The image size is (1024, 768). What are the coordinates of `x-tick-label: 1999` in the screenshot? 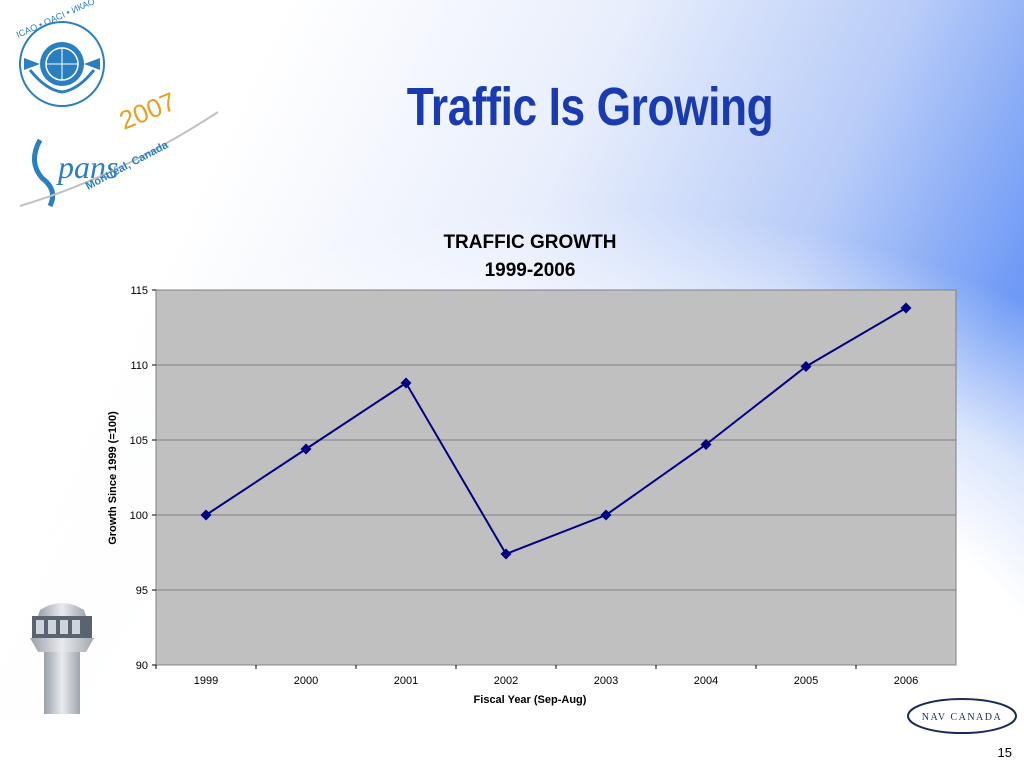 It's located at (206, 681).